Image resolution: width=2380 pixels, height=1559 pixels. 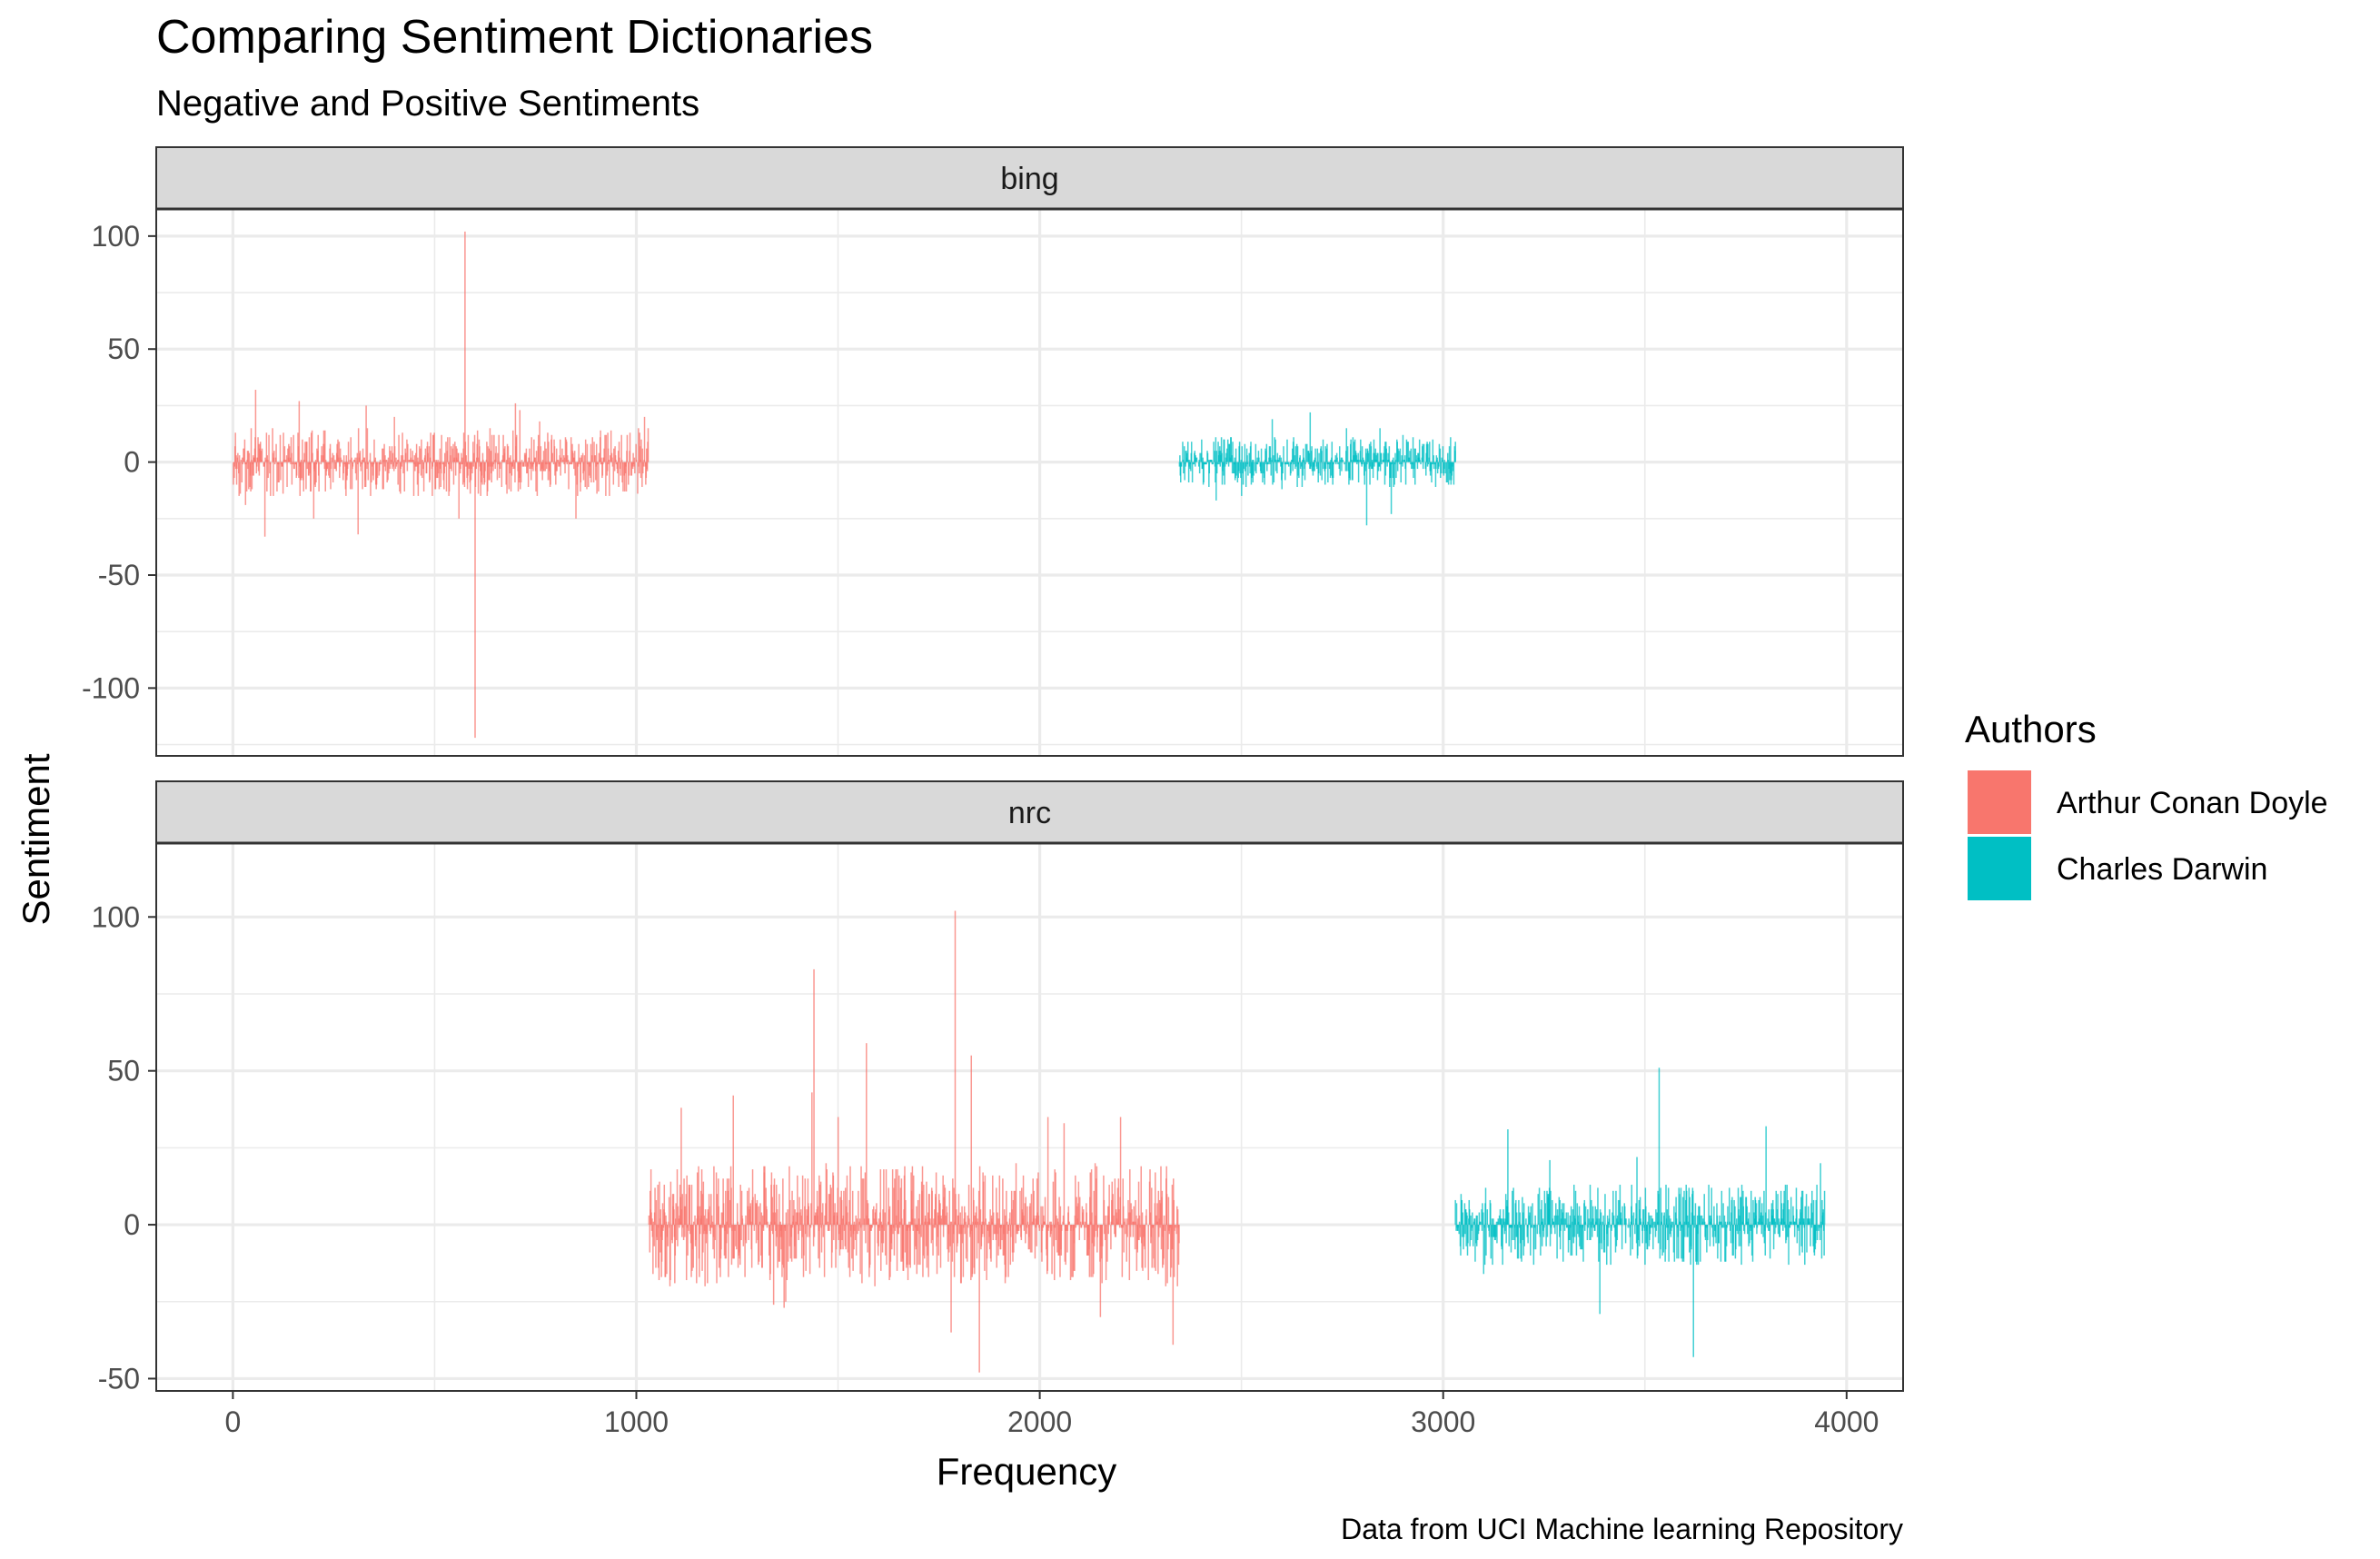 I want to click on legend-label-charles-darwin: Charles Darwin, so click(x=2162, y=869).